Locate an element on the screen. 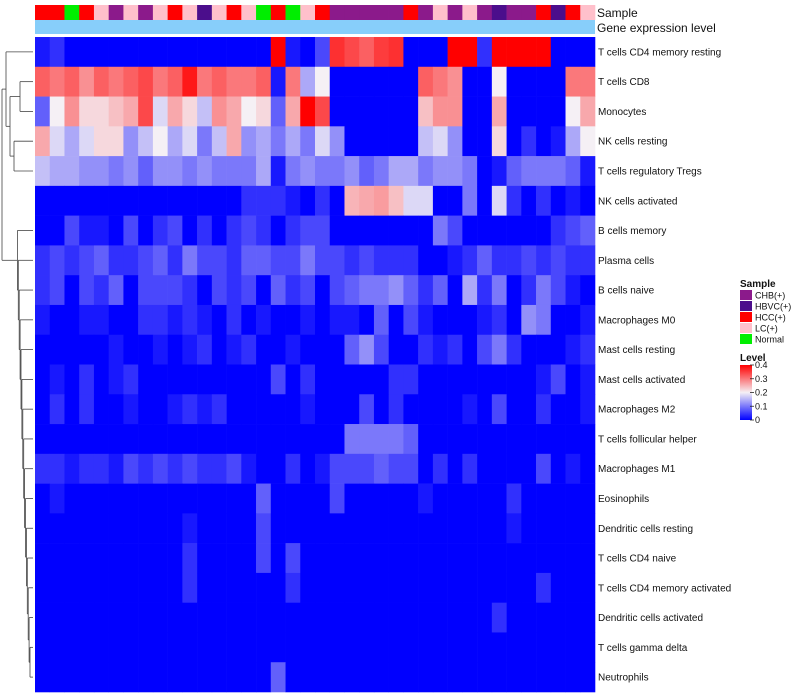  row-label: T cells follicular helper is located at coordinates (647, 439).